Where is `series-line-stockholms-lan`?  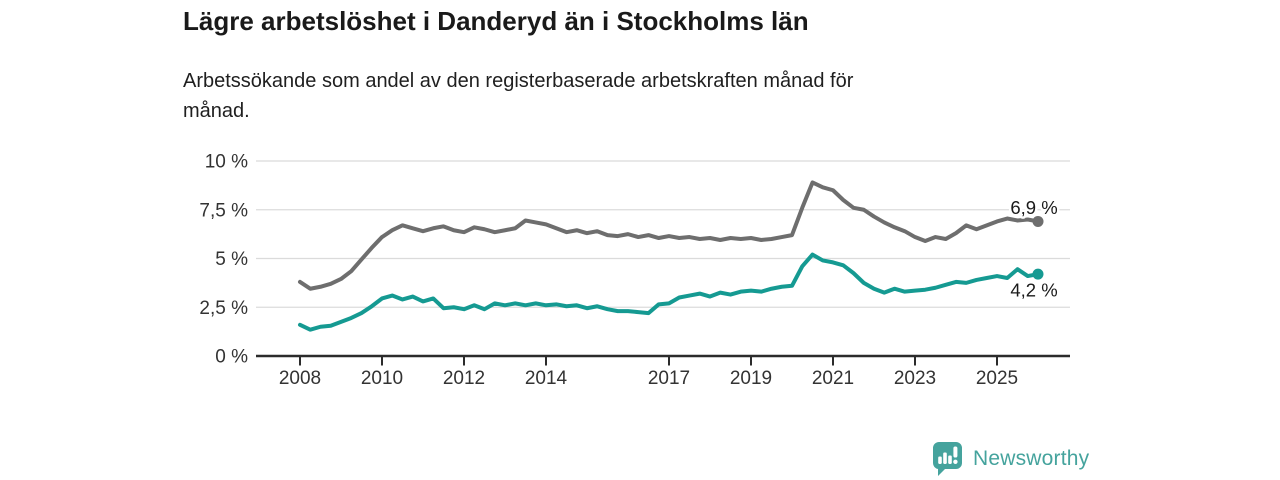 series-line-stockholms-lan is located at coordinates (669, 235).